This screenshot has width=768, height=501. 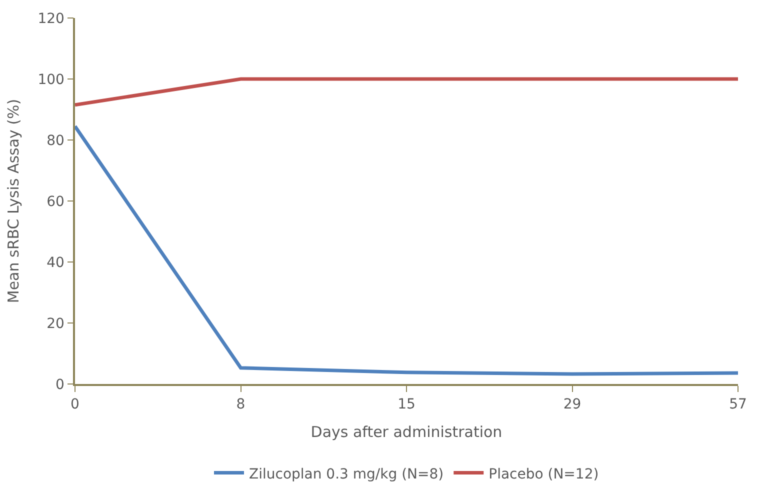 What do you see at coordinates (51, 18) in the screenshot?
I see `y-tick-label: 120` at bounding box center [51, 18].